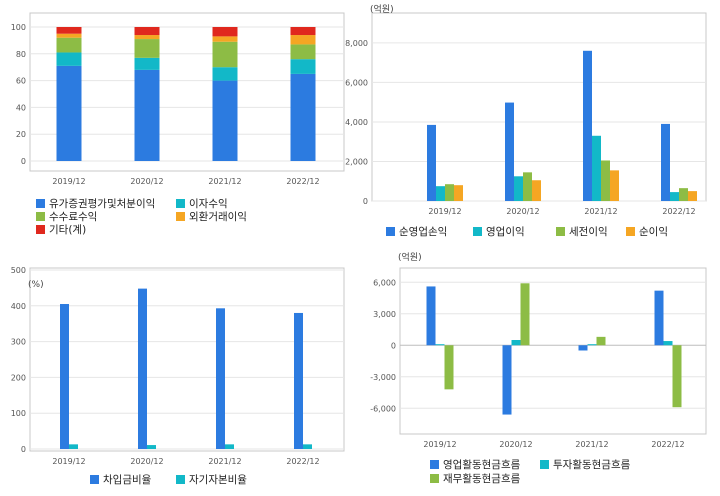 The height and width of the screenshot is (496, 720). I want to click on bar-revenue-composition-s0-c2, so click(225, 120).